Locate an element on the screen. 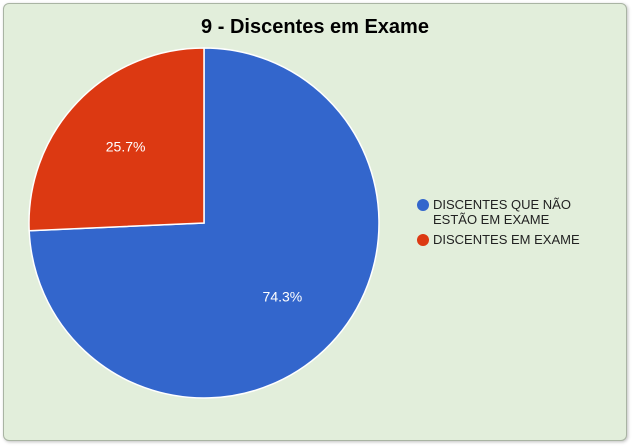 The image size is (632, 446). pie-slice-in-exam is located at coordinates (116, 139).